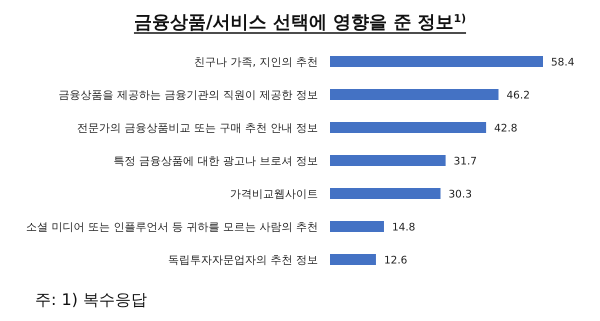 The height and width of the screenshot is (321, 600). Describe the element at coordinates (518, 96) in the screenshot. I see `data-label: 46.2` at that location.